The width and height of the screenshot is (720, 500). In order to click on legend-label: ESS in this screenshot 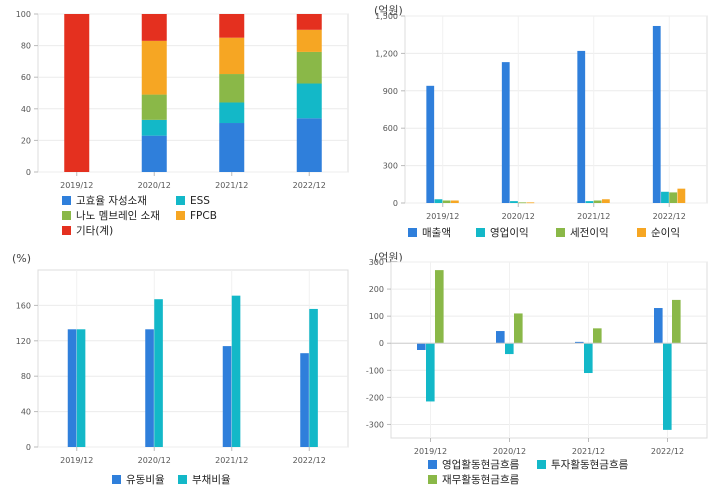, I will do `click(200, 201)`.